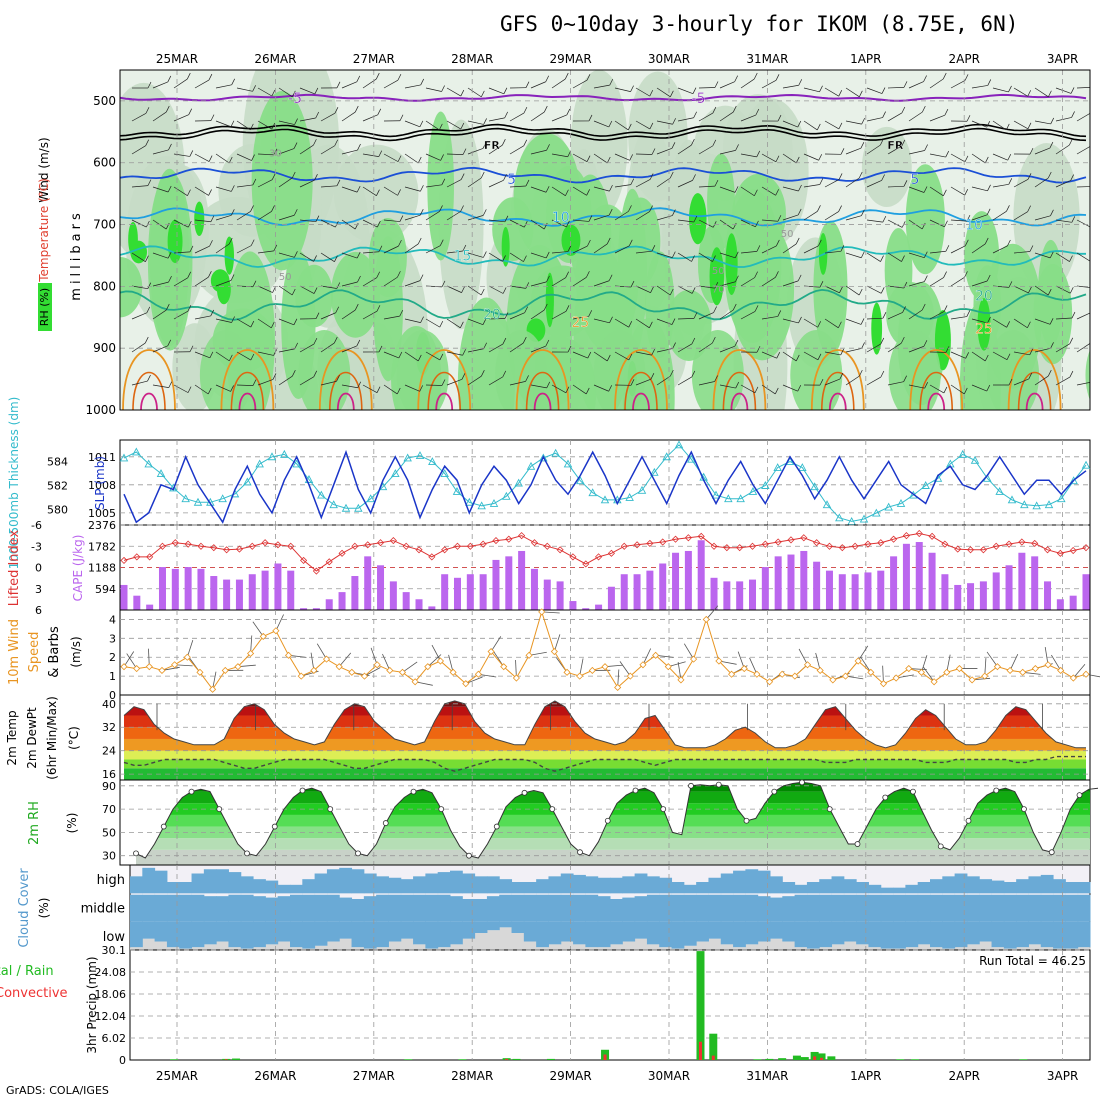  Describe the element at coordinates (492, 145) in the screenshot. I see `isotherm-label: FR` at that location.